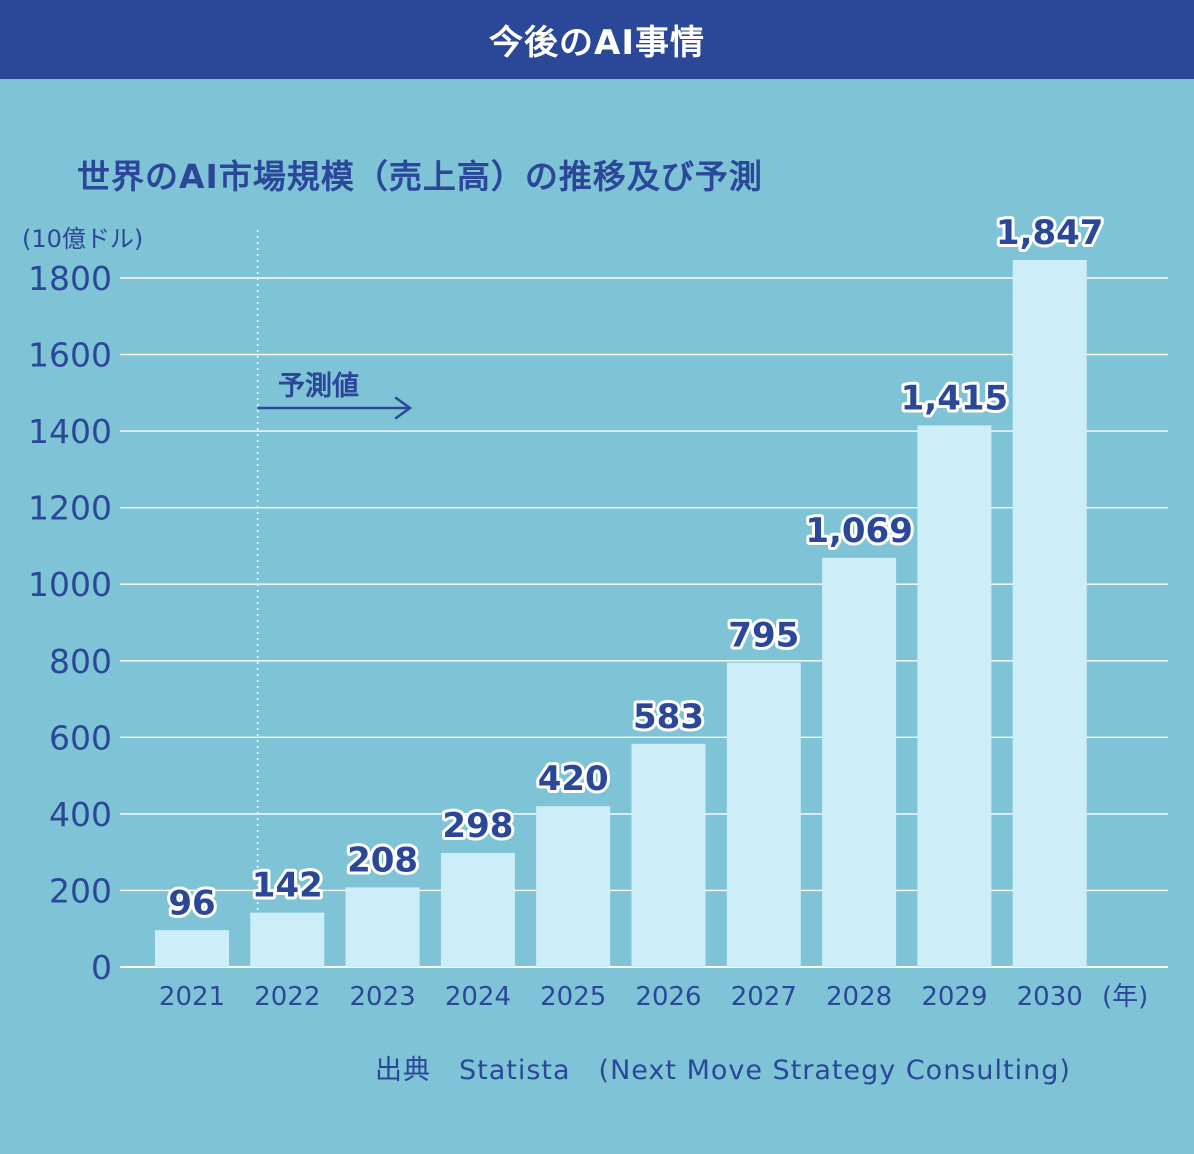 This screenshot has width=1194, height=1154. What do you see at coordinates (1050, 997) in the screenshot?
I see `x-tick-label: 2030` at bounding box center [1050, 997].